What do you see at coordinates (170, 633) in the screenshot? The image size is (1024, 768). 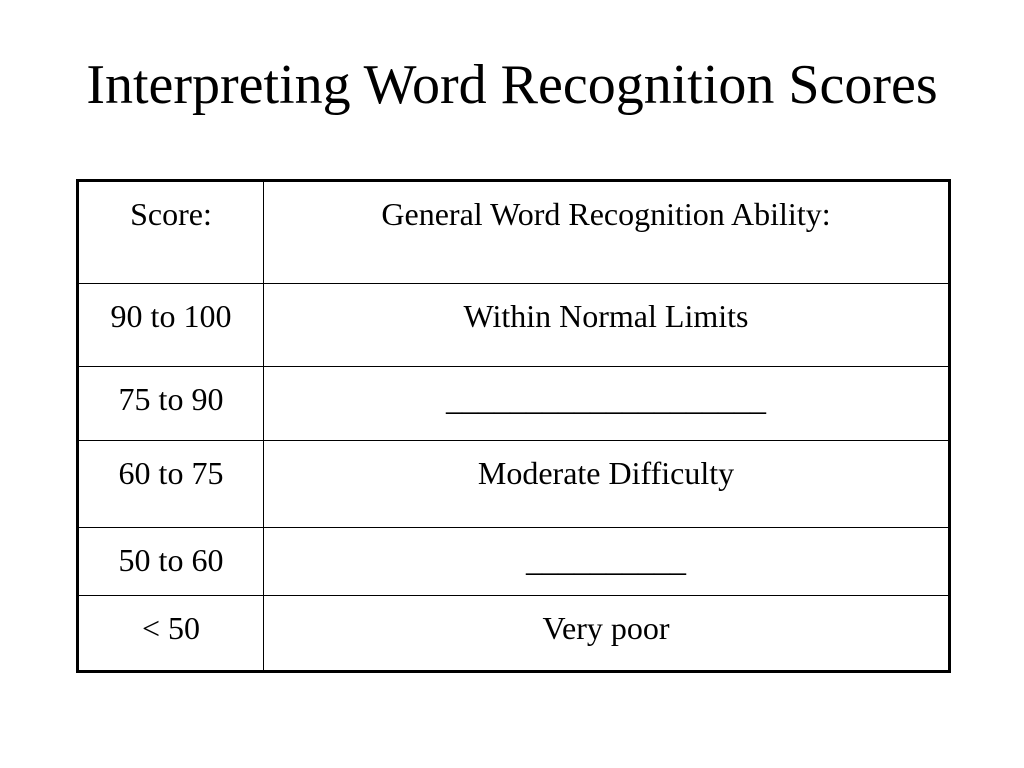 I see `score-cell: < 50` at bounding box center [170, 633].